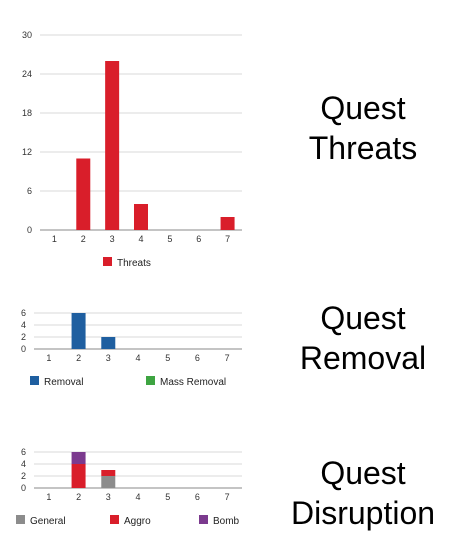  Describe the element at coordinates (363, 128) in the screenshot. I see `quest-threats-title: Quest Threats` at that location.